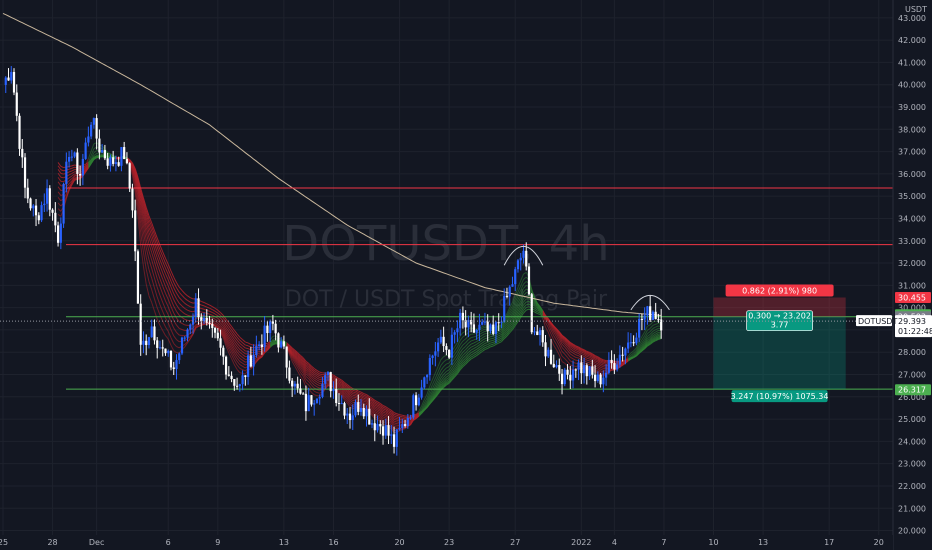 This screenshot has width=932, height=550. What do you see at coordinates (829, 542) in the screenshot?
I see `x-tick-label: 17` at bounding box center [829, 542].